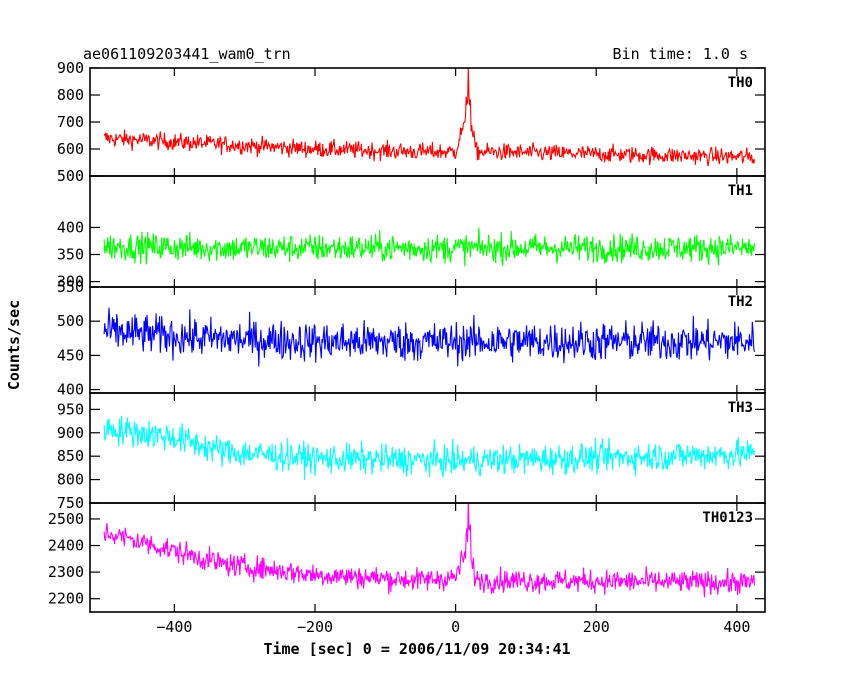 Image resolution: width=850 pixels, height=680 pixels. What do you see at coordinates (70, 149) in the screenshot?
I see `y-tick-label: 600` at bounding box center [70, 149].